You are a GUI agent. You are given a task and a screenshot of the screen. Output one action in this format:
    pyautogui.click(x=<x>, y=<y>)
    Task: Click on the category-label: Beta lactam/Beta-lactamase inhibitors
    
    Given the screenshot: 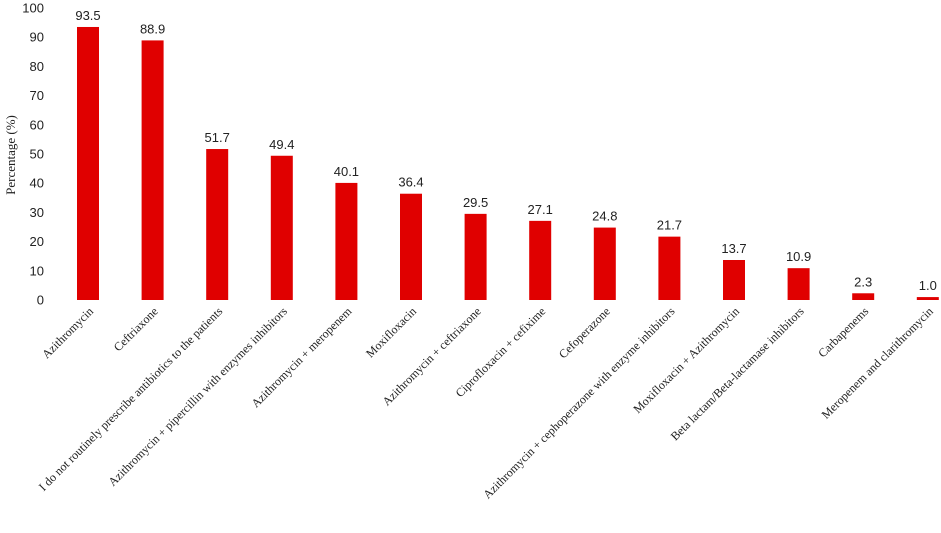 What is the action you would take?
    pyautogui.click(x=737, y=373)
    